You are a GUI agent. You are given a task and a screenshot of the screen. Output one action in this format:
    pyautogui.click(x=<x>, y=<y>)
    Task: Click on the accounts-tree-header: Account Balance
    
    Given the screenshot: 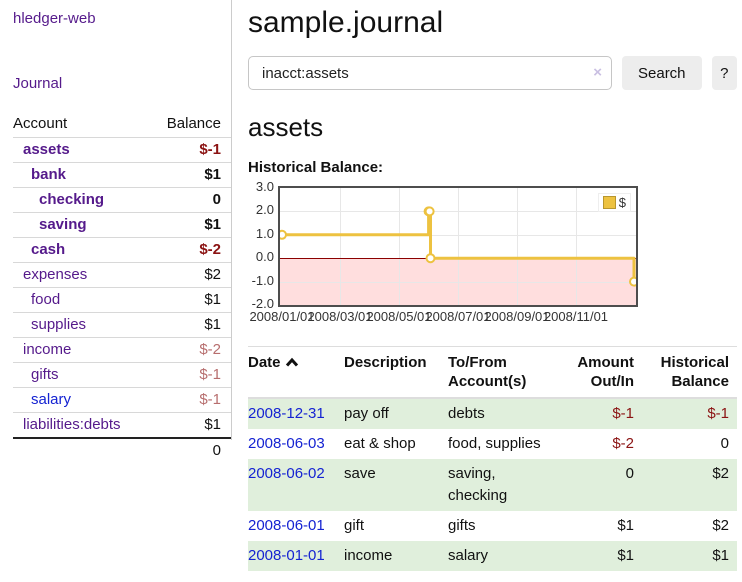 What is the action you would take?
    pyautogui.click(x=122, y=124)
    